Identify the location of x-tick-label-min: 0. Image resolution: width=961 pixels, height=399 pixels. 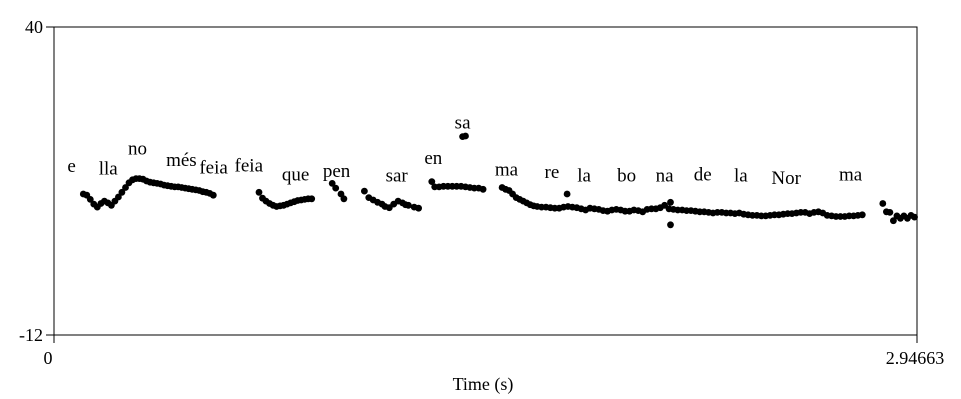
(48, 358).